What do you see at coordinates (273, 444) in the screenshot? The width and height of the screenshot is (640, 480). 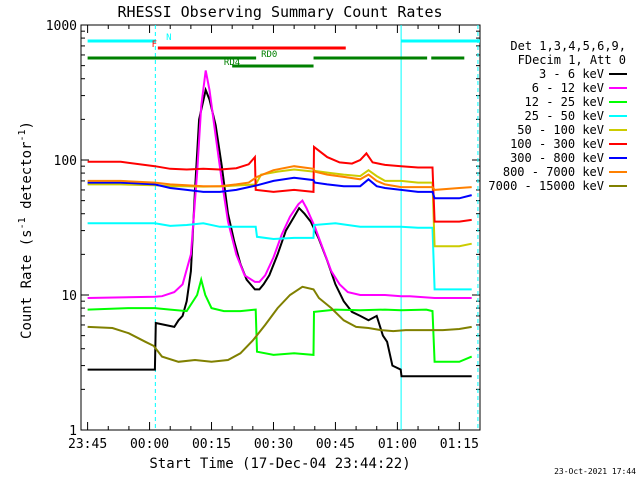 I see `x-tick-label: 00:30` at bounding box center [273, 444].